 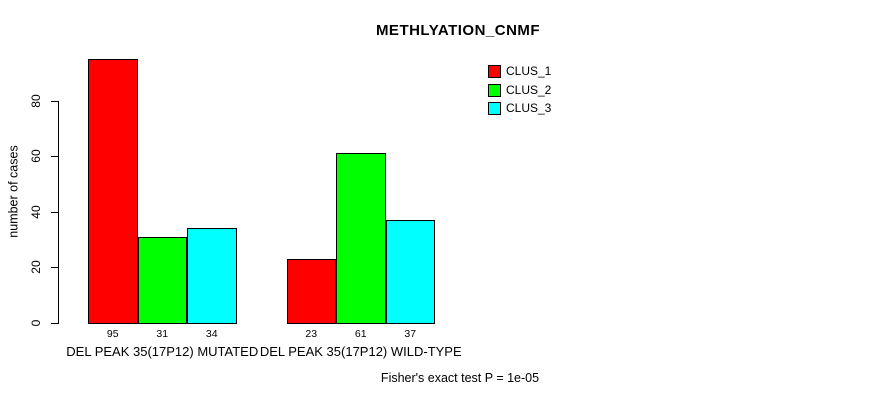 I want to click on bar-value-label: 37, so click(x=410, y=334).